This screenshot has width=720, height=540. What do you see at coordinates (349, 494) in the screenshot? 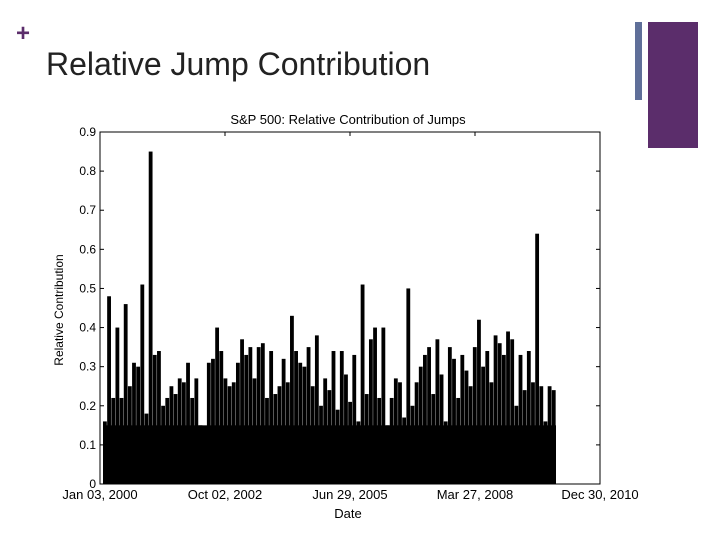
I see `x-tick-label: Jun 29, 2005` at bounding box center [349, 494].